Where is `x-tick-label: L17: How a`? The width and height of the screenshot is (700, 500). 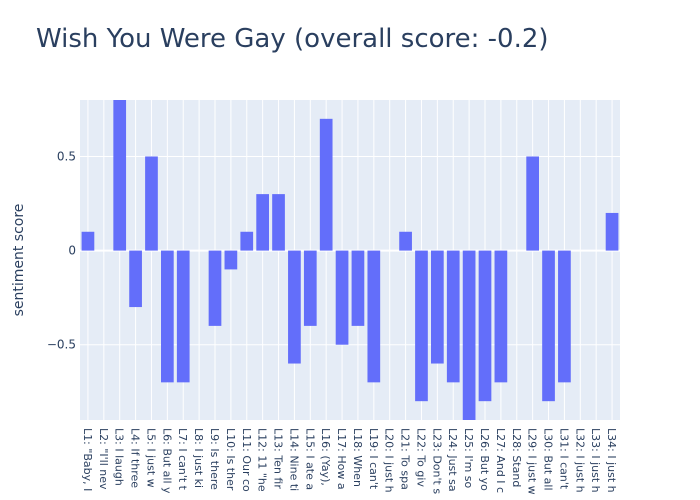
x-tick-label: L17: How a is located at coordinates (341, 459).